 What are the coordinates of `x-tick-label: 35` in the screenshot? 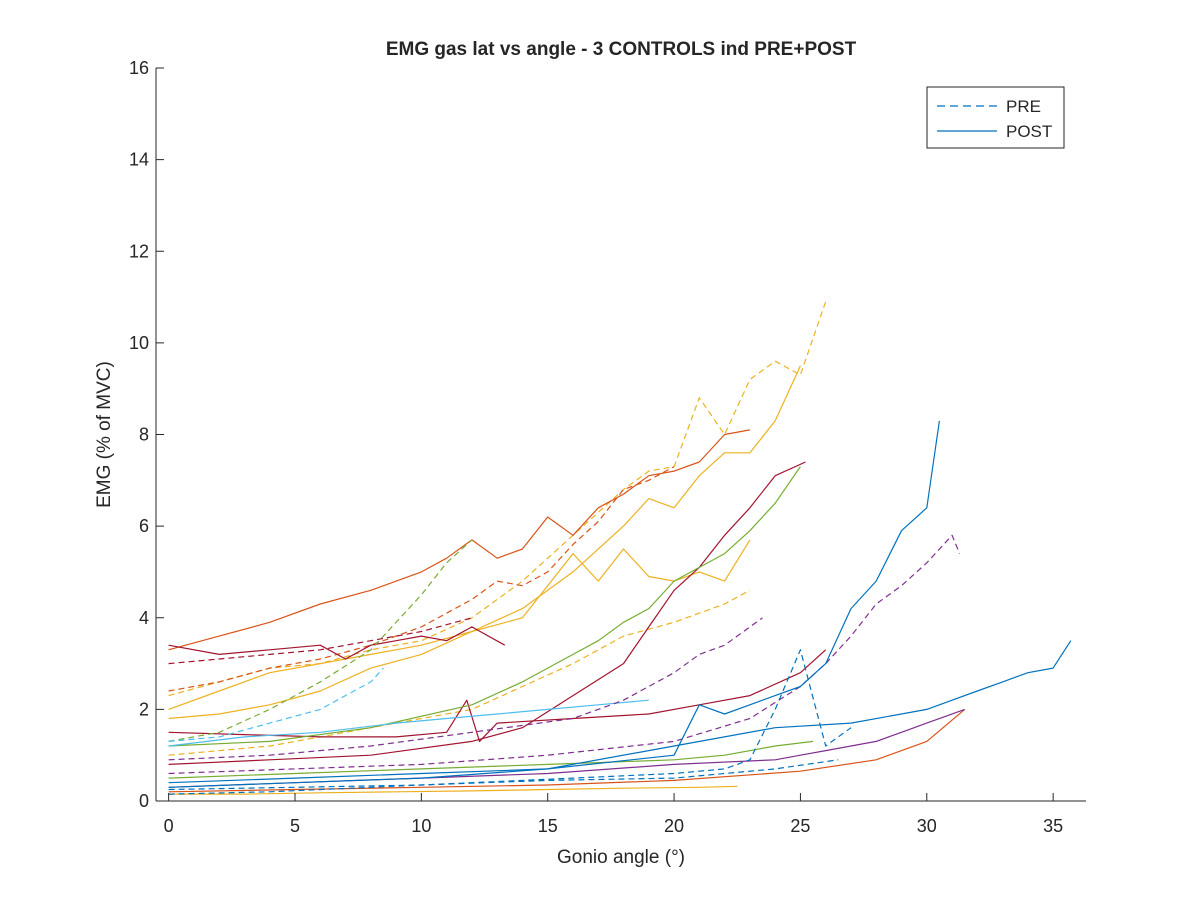 It's located at (1053, 826).